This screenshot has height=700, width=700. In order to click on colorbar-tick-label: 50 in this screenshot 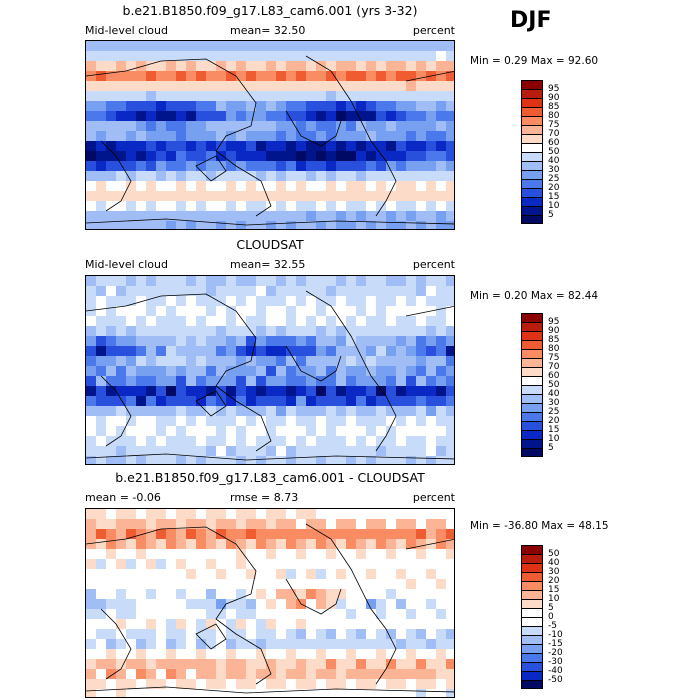, I will do `click(554, 554)`.